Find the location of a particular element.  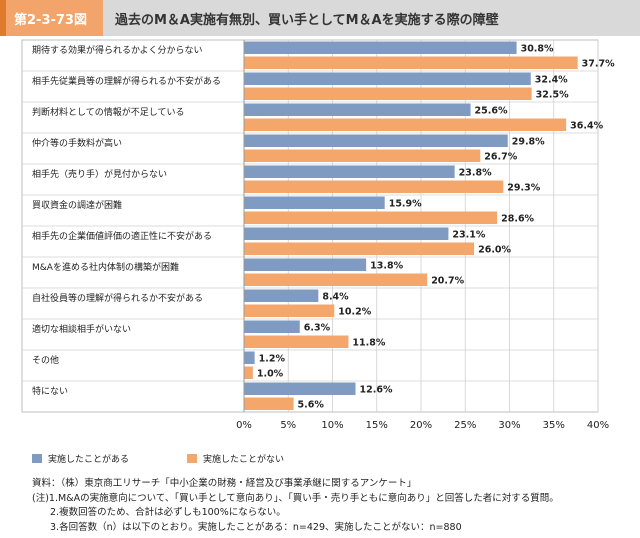

x-tick-label: 35% is located at coordinates (554, 425).